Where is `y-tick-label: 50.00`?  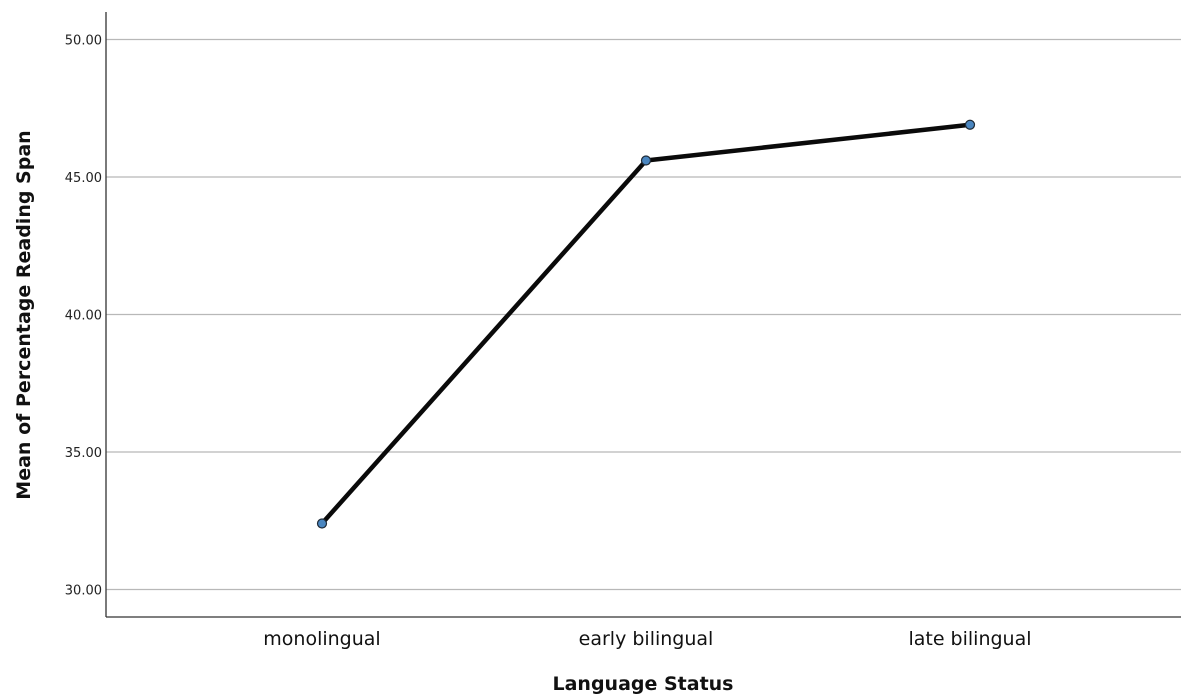 y-tick-label: 50.00 is located at coordinates (83, 41).